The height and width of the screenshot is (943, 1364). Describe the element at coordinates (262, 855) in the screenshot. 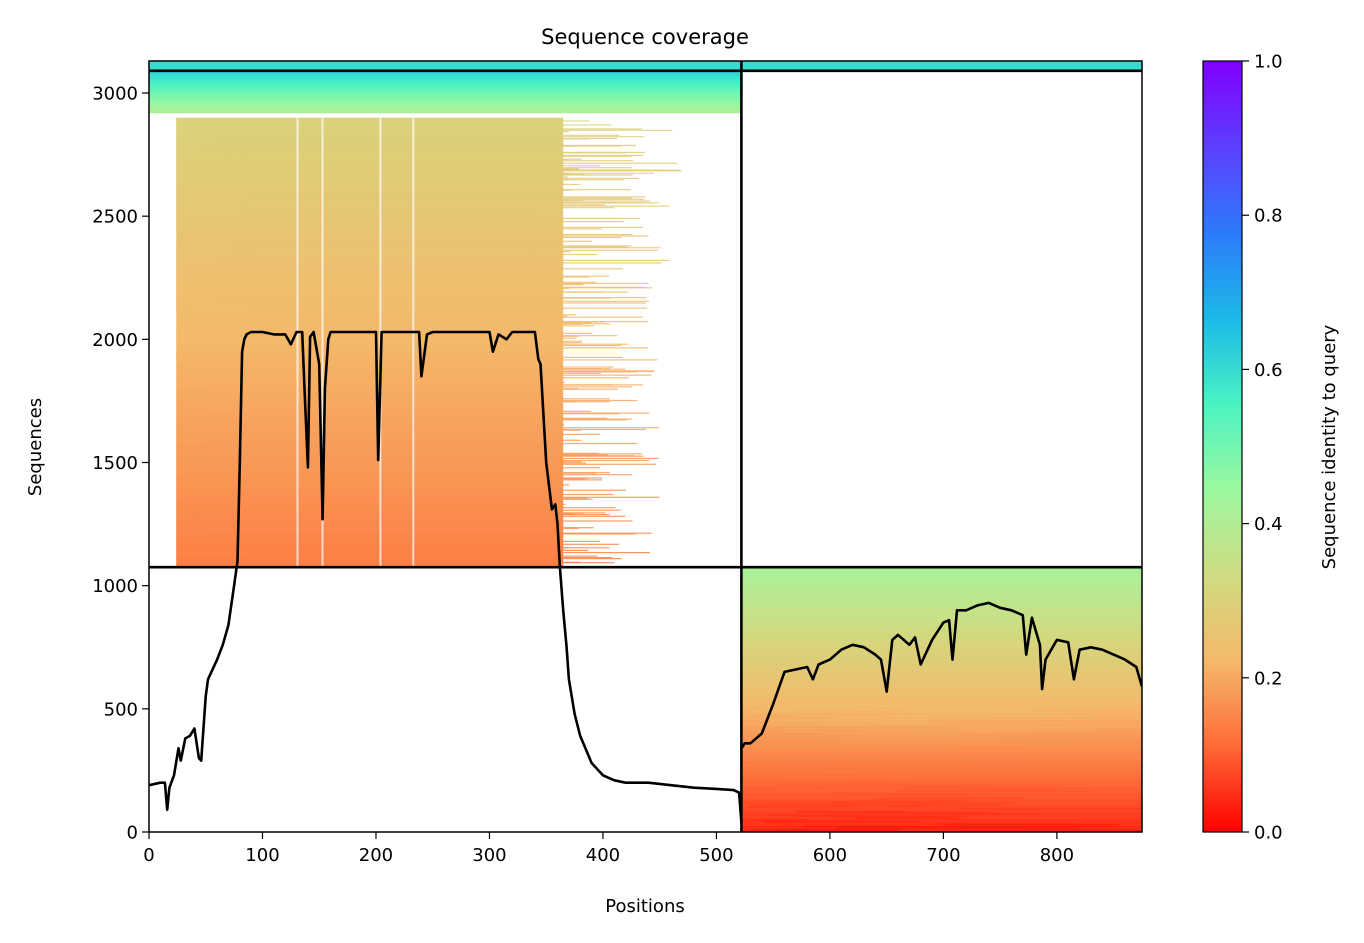

I see `x-tick-label: 100` at that location.